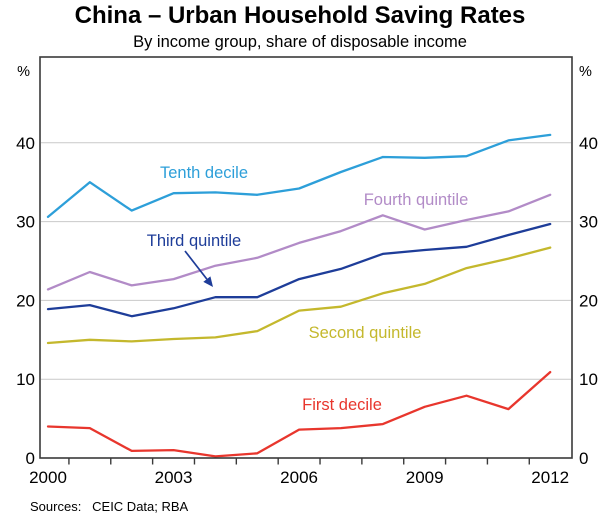 The width and height of the screenshot is (600, 524). What do you see at coordinates (25, 222) in the screenshot?
I see `y-axis-label-left-30: 30` at bounding box center [25, 222].